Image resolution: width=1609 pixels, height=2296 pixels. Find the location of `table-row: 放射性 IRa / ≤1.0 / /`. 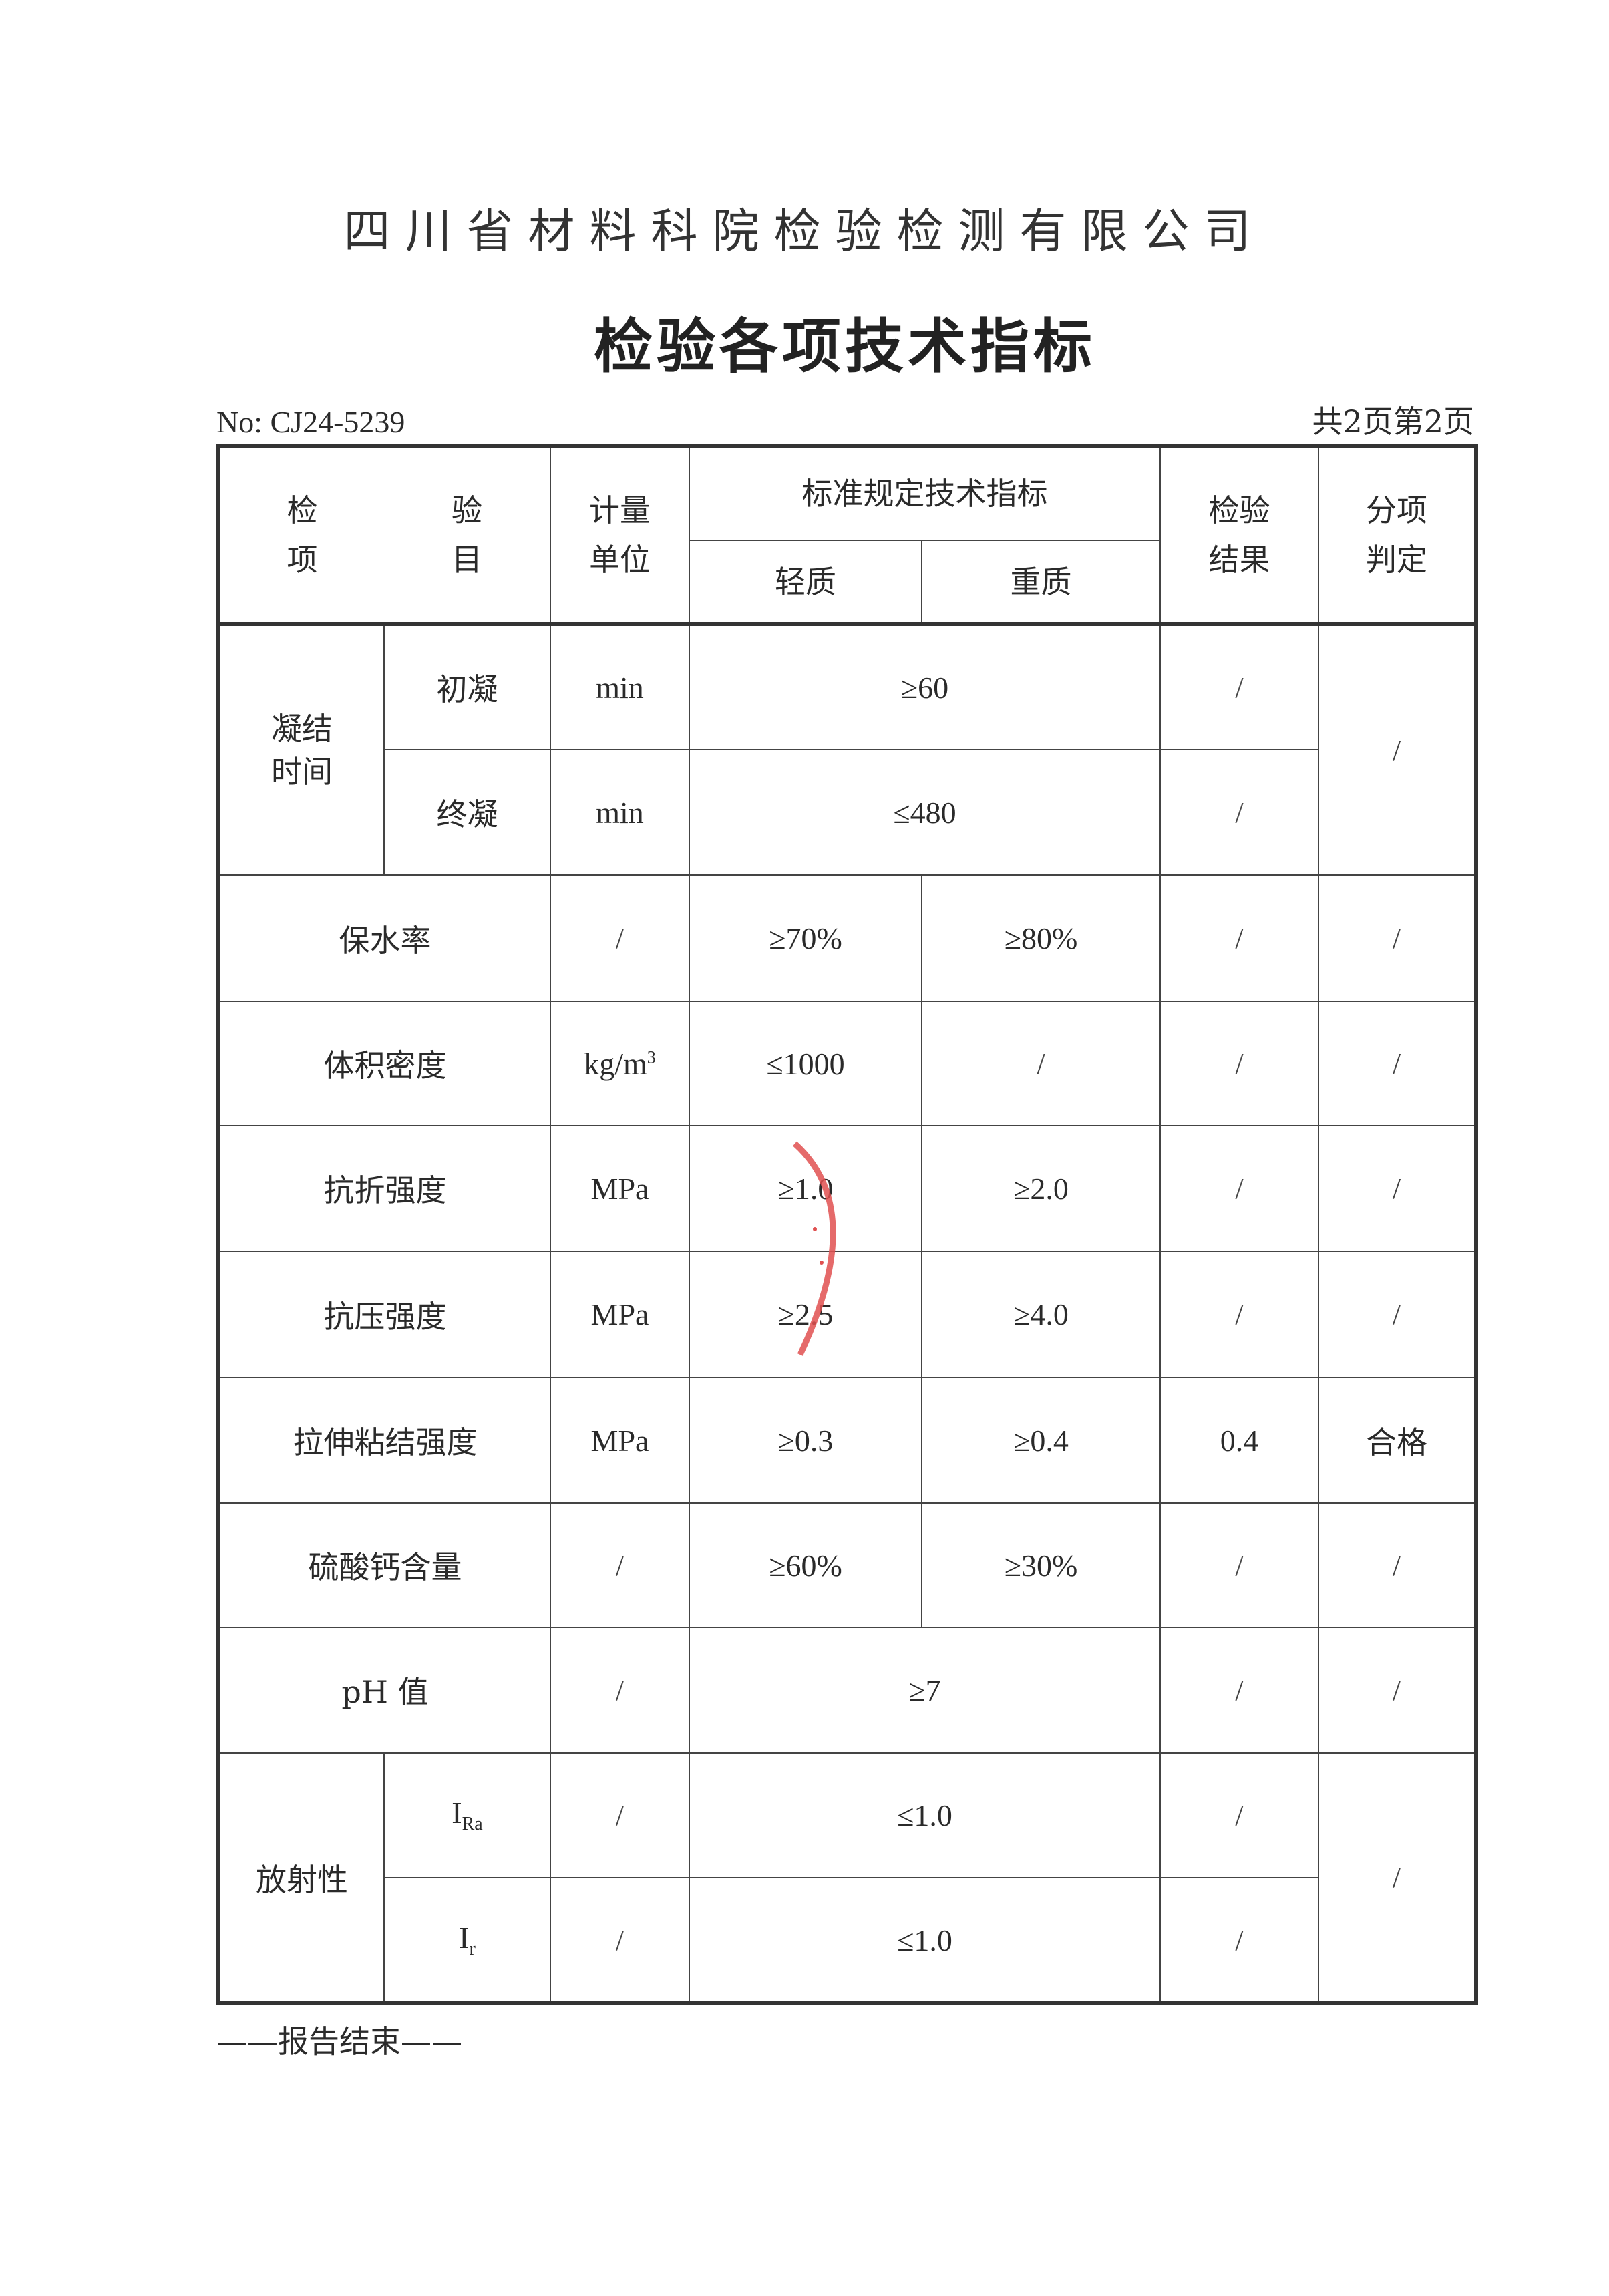

table-row: 放射性 IRa / ≤1.0 / / is located at coordinates (847, 1878).